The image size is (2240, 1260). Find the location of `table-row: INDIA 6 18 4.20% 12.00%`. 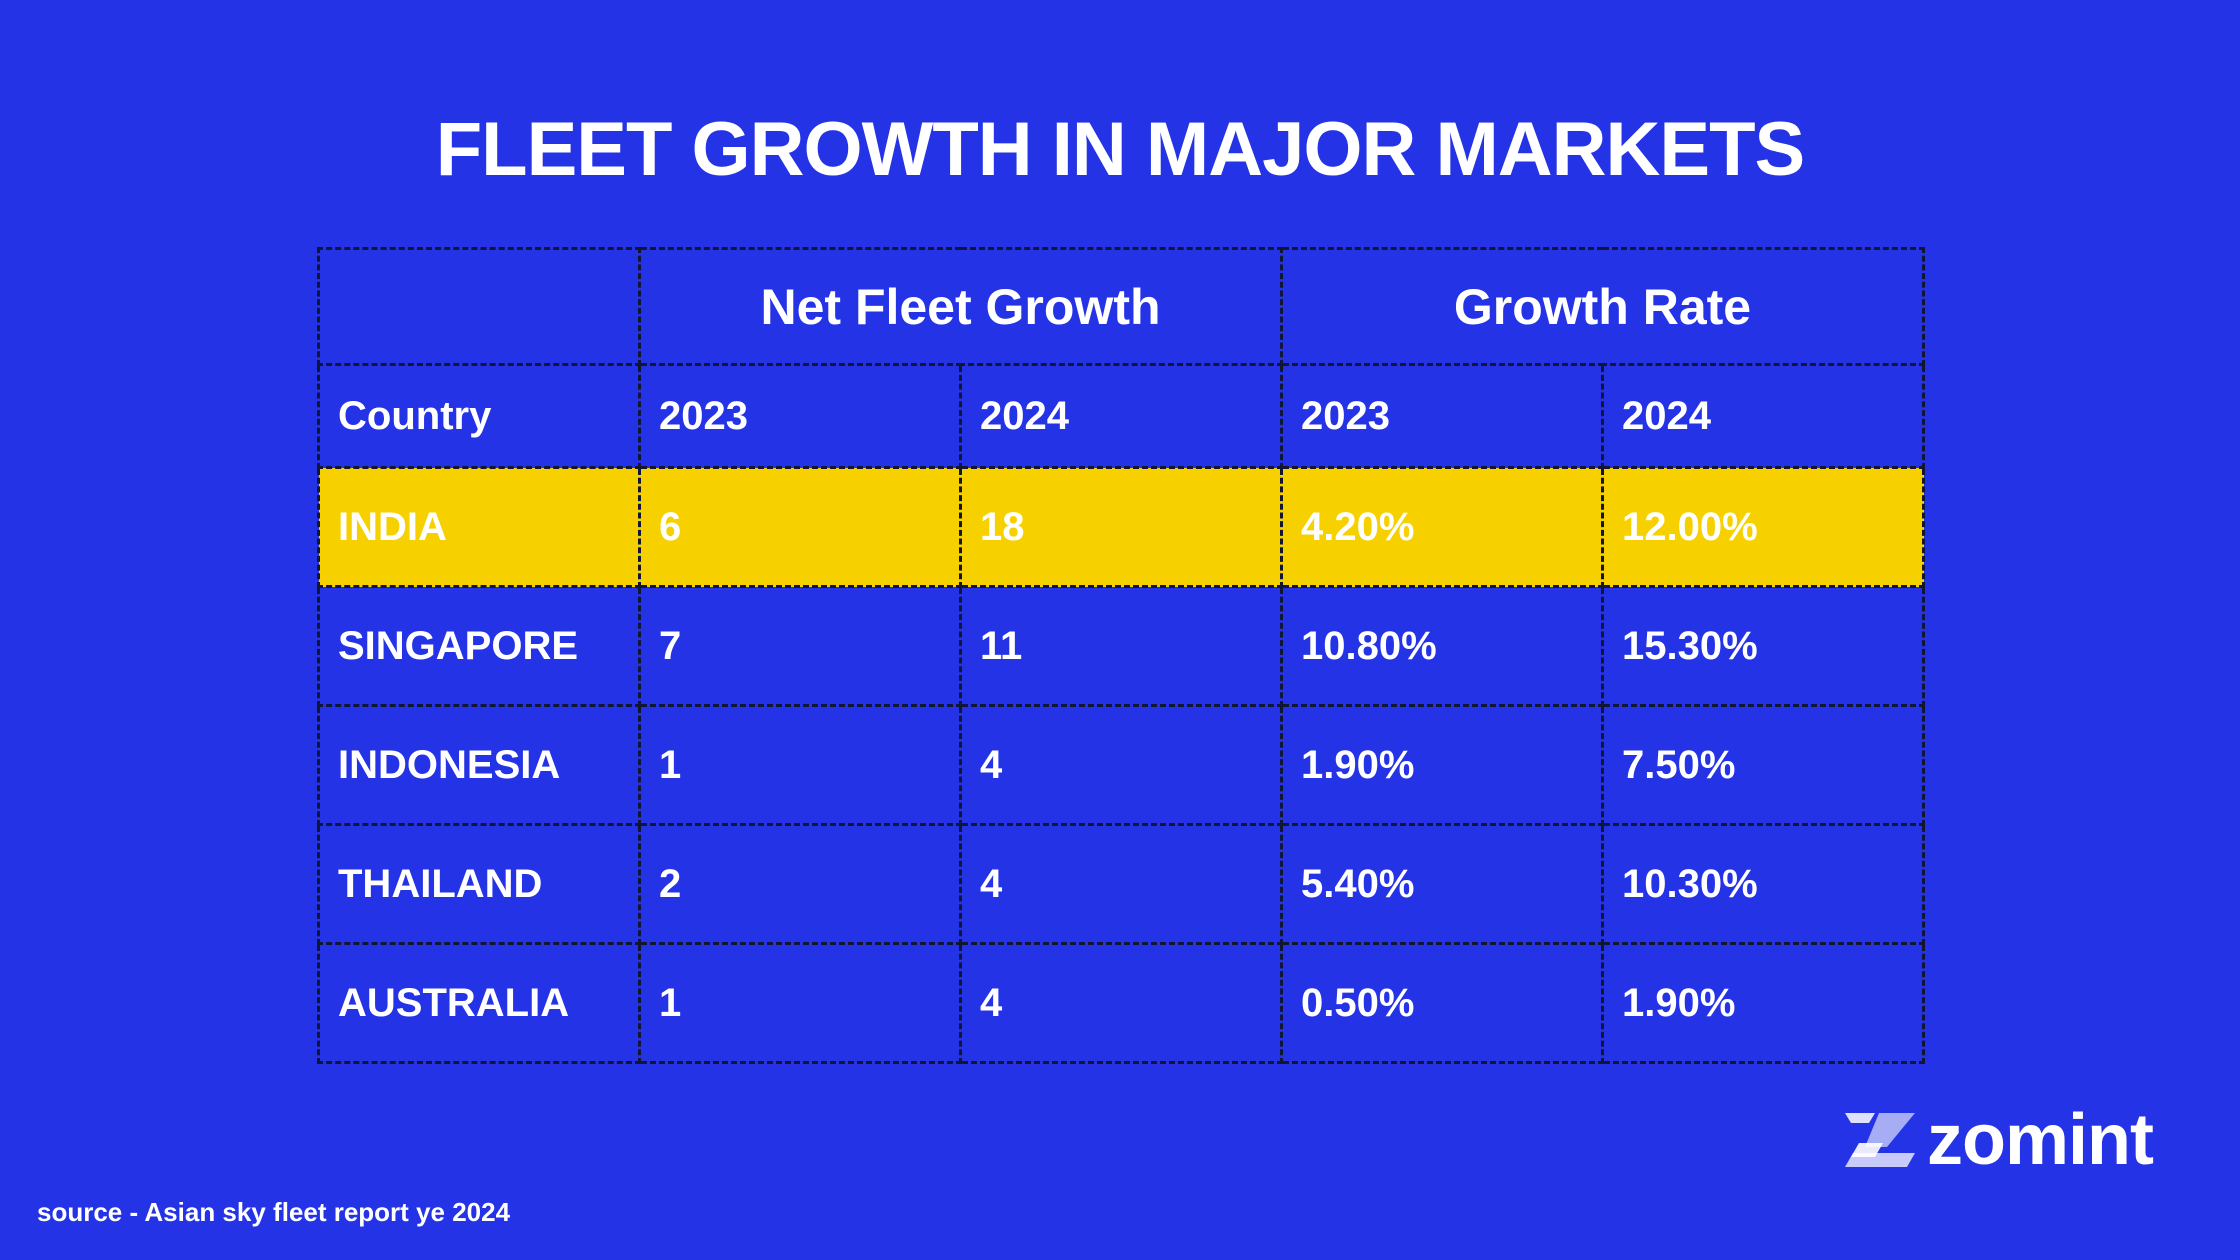

table-row: INDIA 6 18 4.20% 12.00% is located at coordinates (1121, 527).